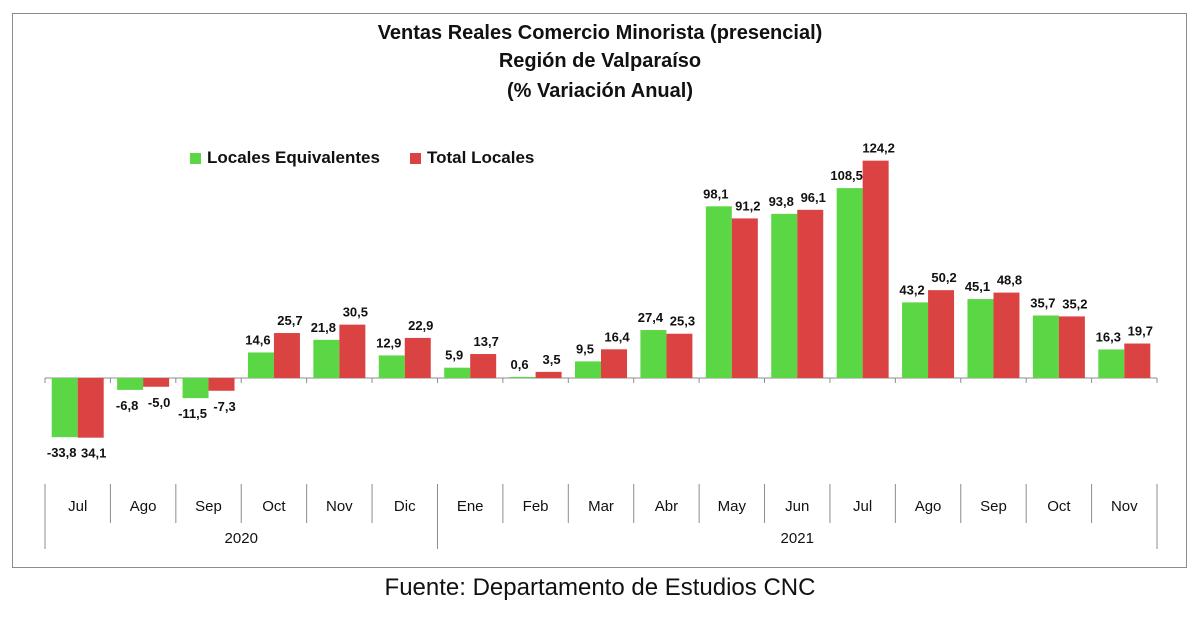 This screenshot has height=618, width=1200. Describe the element at coordinates (943, 277) in the screenshot. I see `data-label: 50,2` at that location.